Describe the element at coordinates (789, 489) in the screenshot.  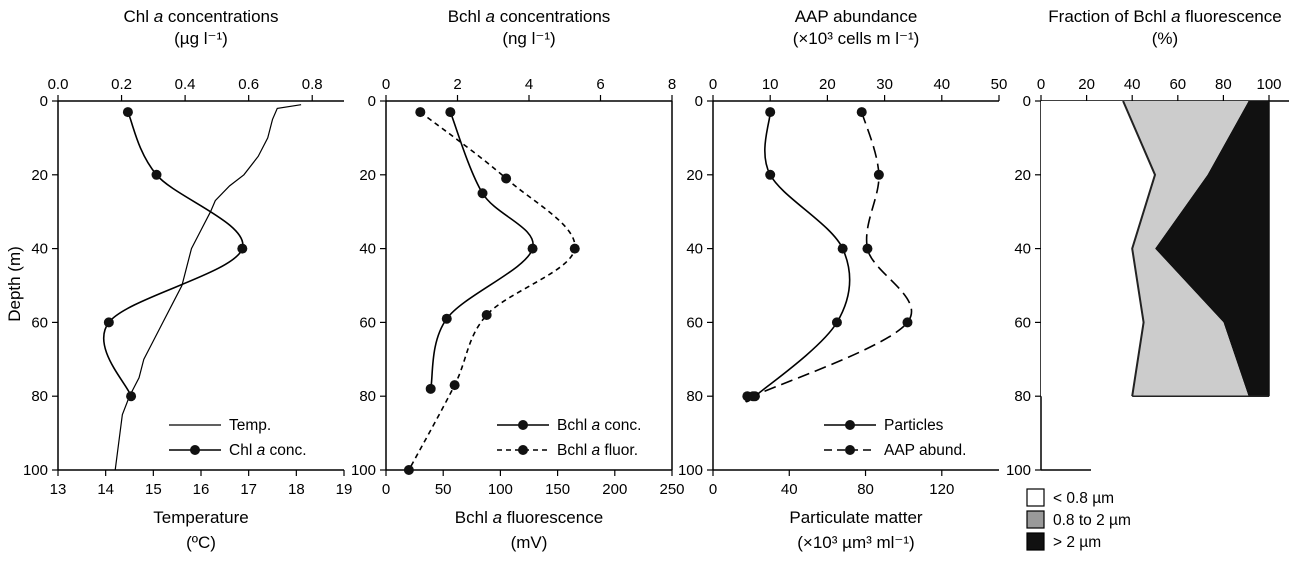
I see `bottom-tick-label: 40` at that location.